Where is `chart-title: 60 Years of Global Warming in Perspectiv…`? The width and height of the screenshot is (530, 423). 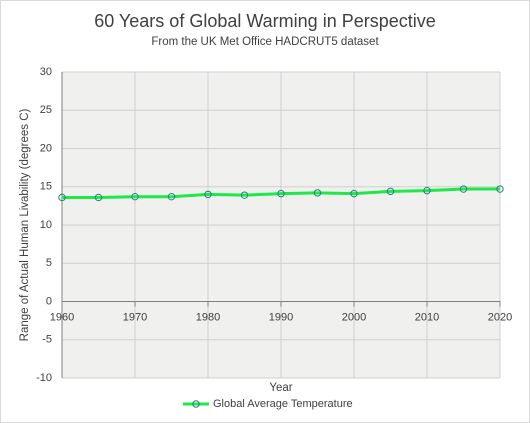 chart-title: 60 Years of Global Warming in Perspectiv… is located at coordinates (265, 21).